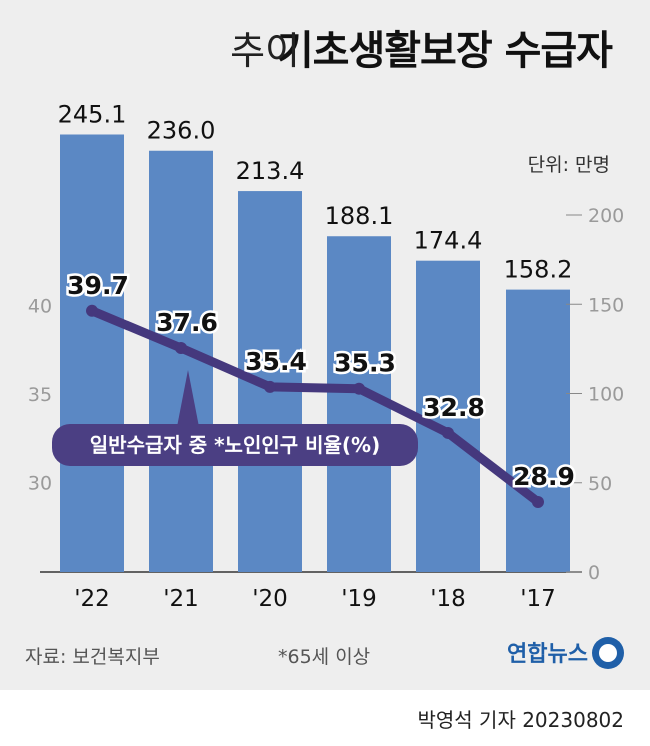 The width and height of the screenshot is (650, 746). Describe the element at coordinates (606, 305) in the screenshot. I see `right-tick-label: 150` at that location.